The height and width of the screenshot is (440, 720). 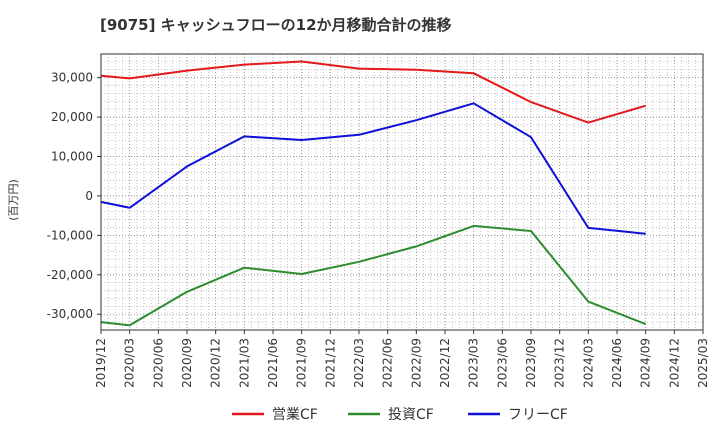 What do you see at coordinates (617, 363) in the screenshot?
I see `x-tick-label: 2024/06` at bounding box center [617, 363].